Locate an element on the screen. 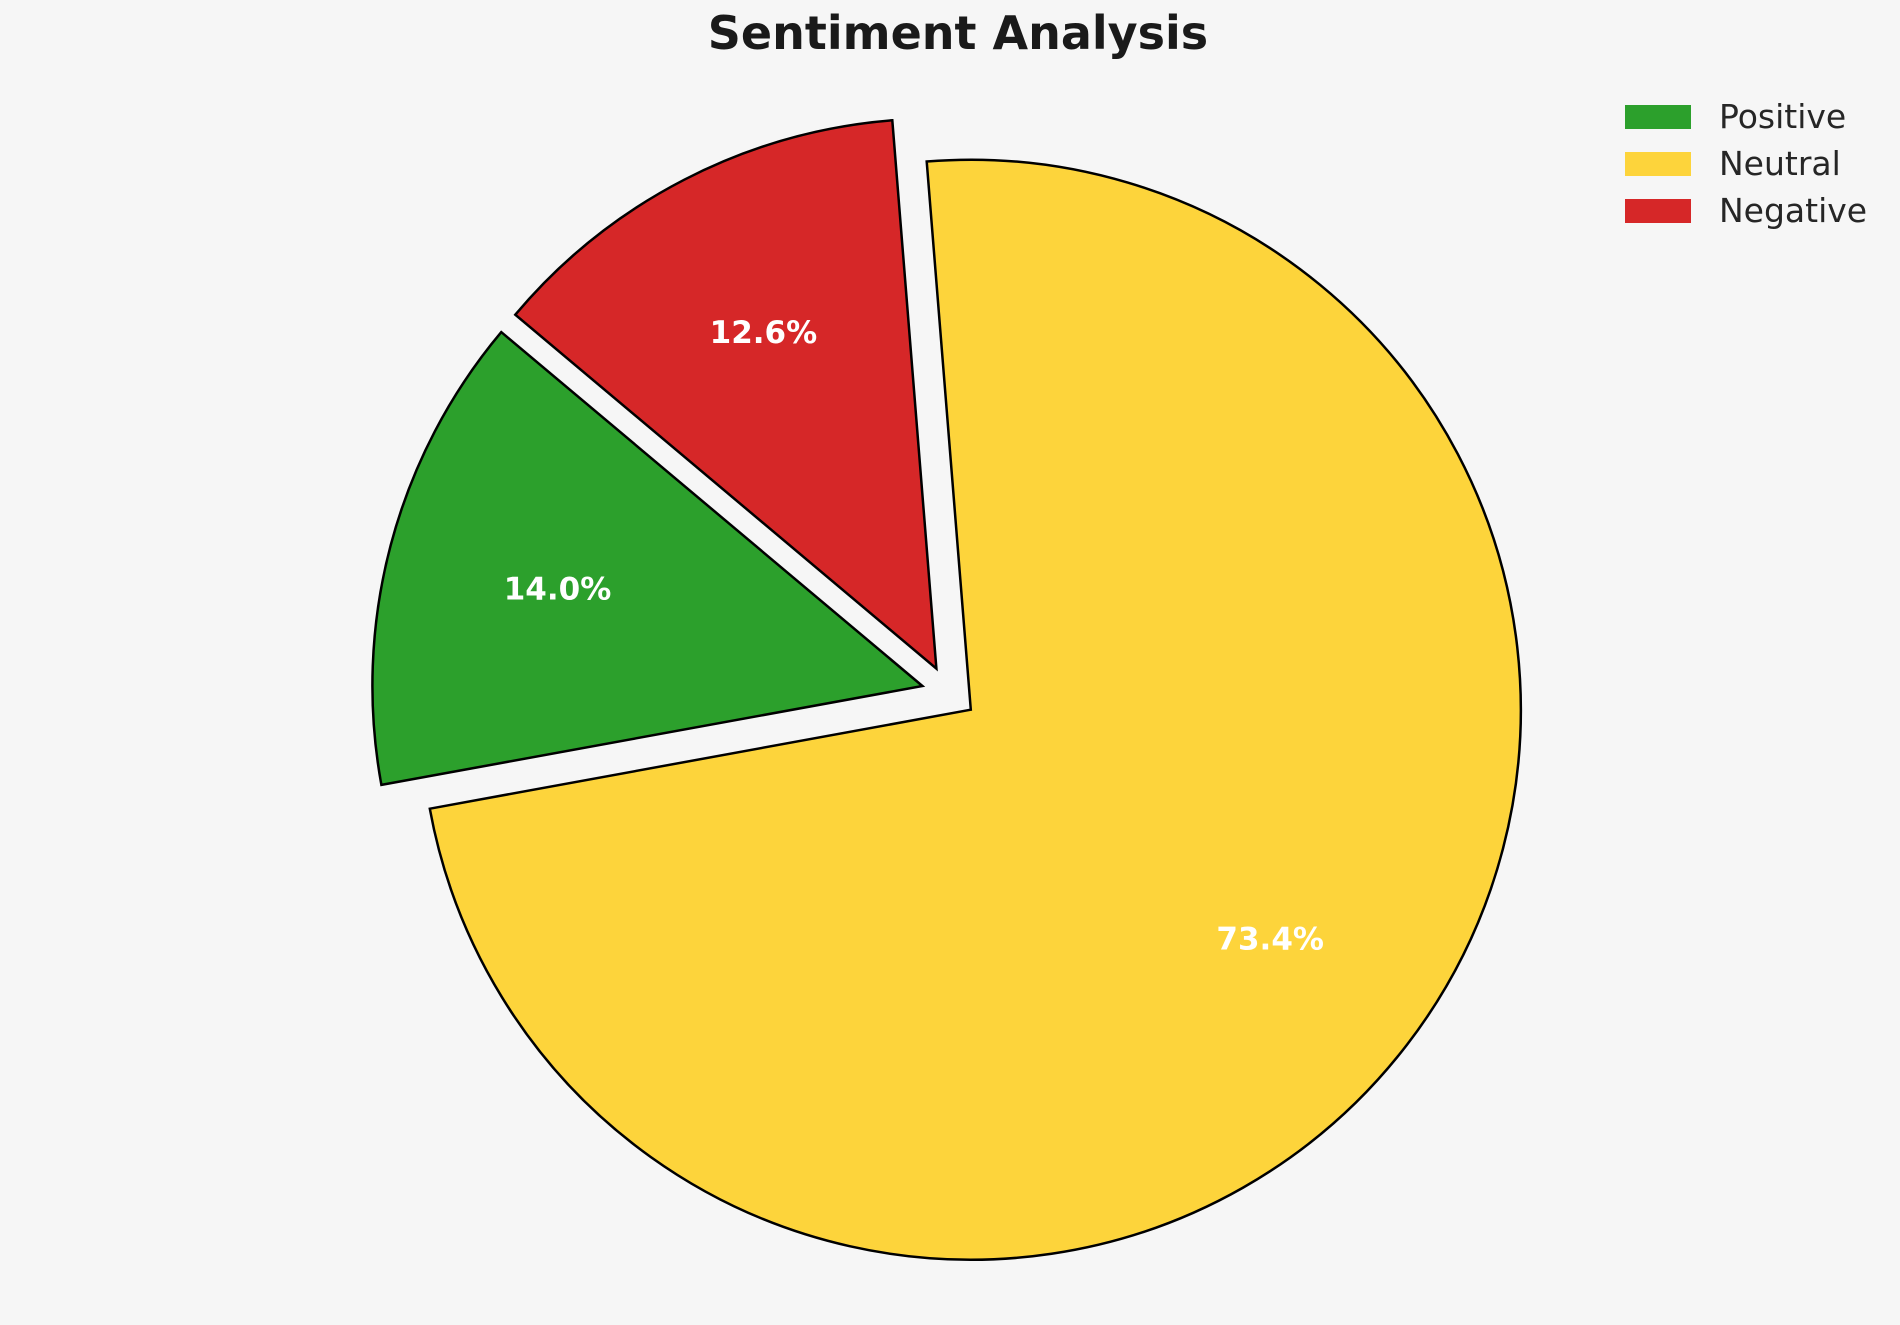 The height and width of the screenshot is (1325, 1900). legend-swatch-positive-icon is located at coordinates (1658, 116).